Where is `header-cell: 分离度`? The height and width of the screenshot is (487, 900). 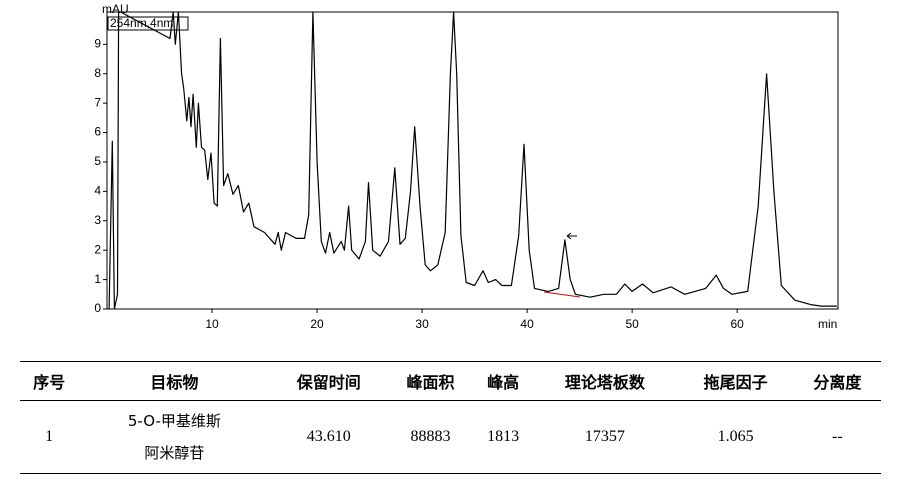
header-cell: 分离度 is located at coordinates (837, 381).